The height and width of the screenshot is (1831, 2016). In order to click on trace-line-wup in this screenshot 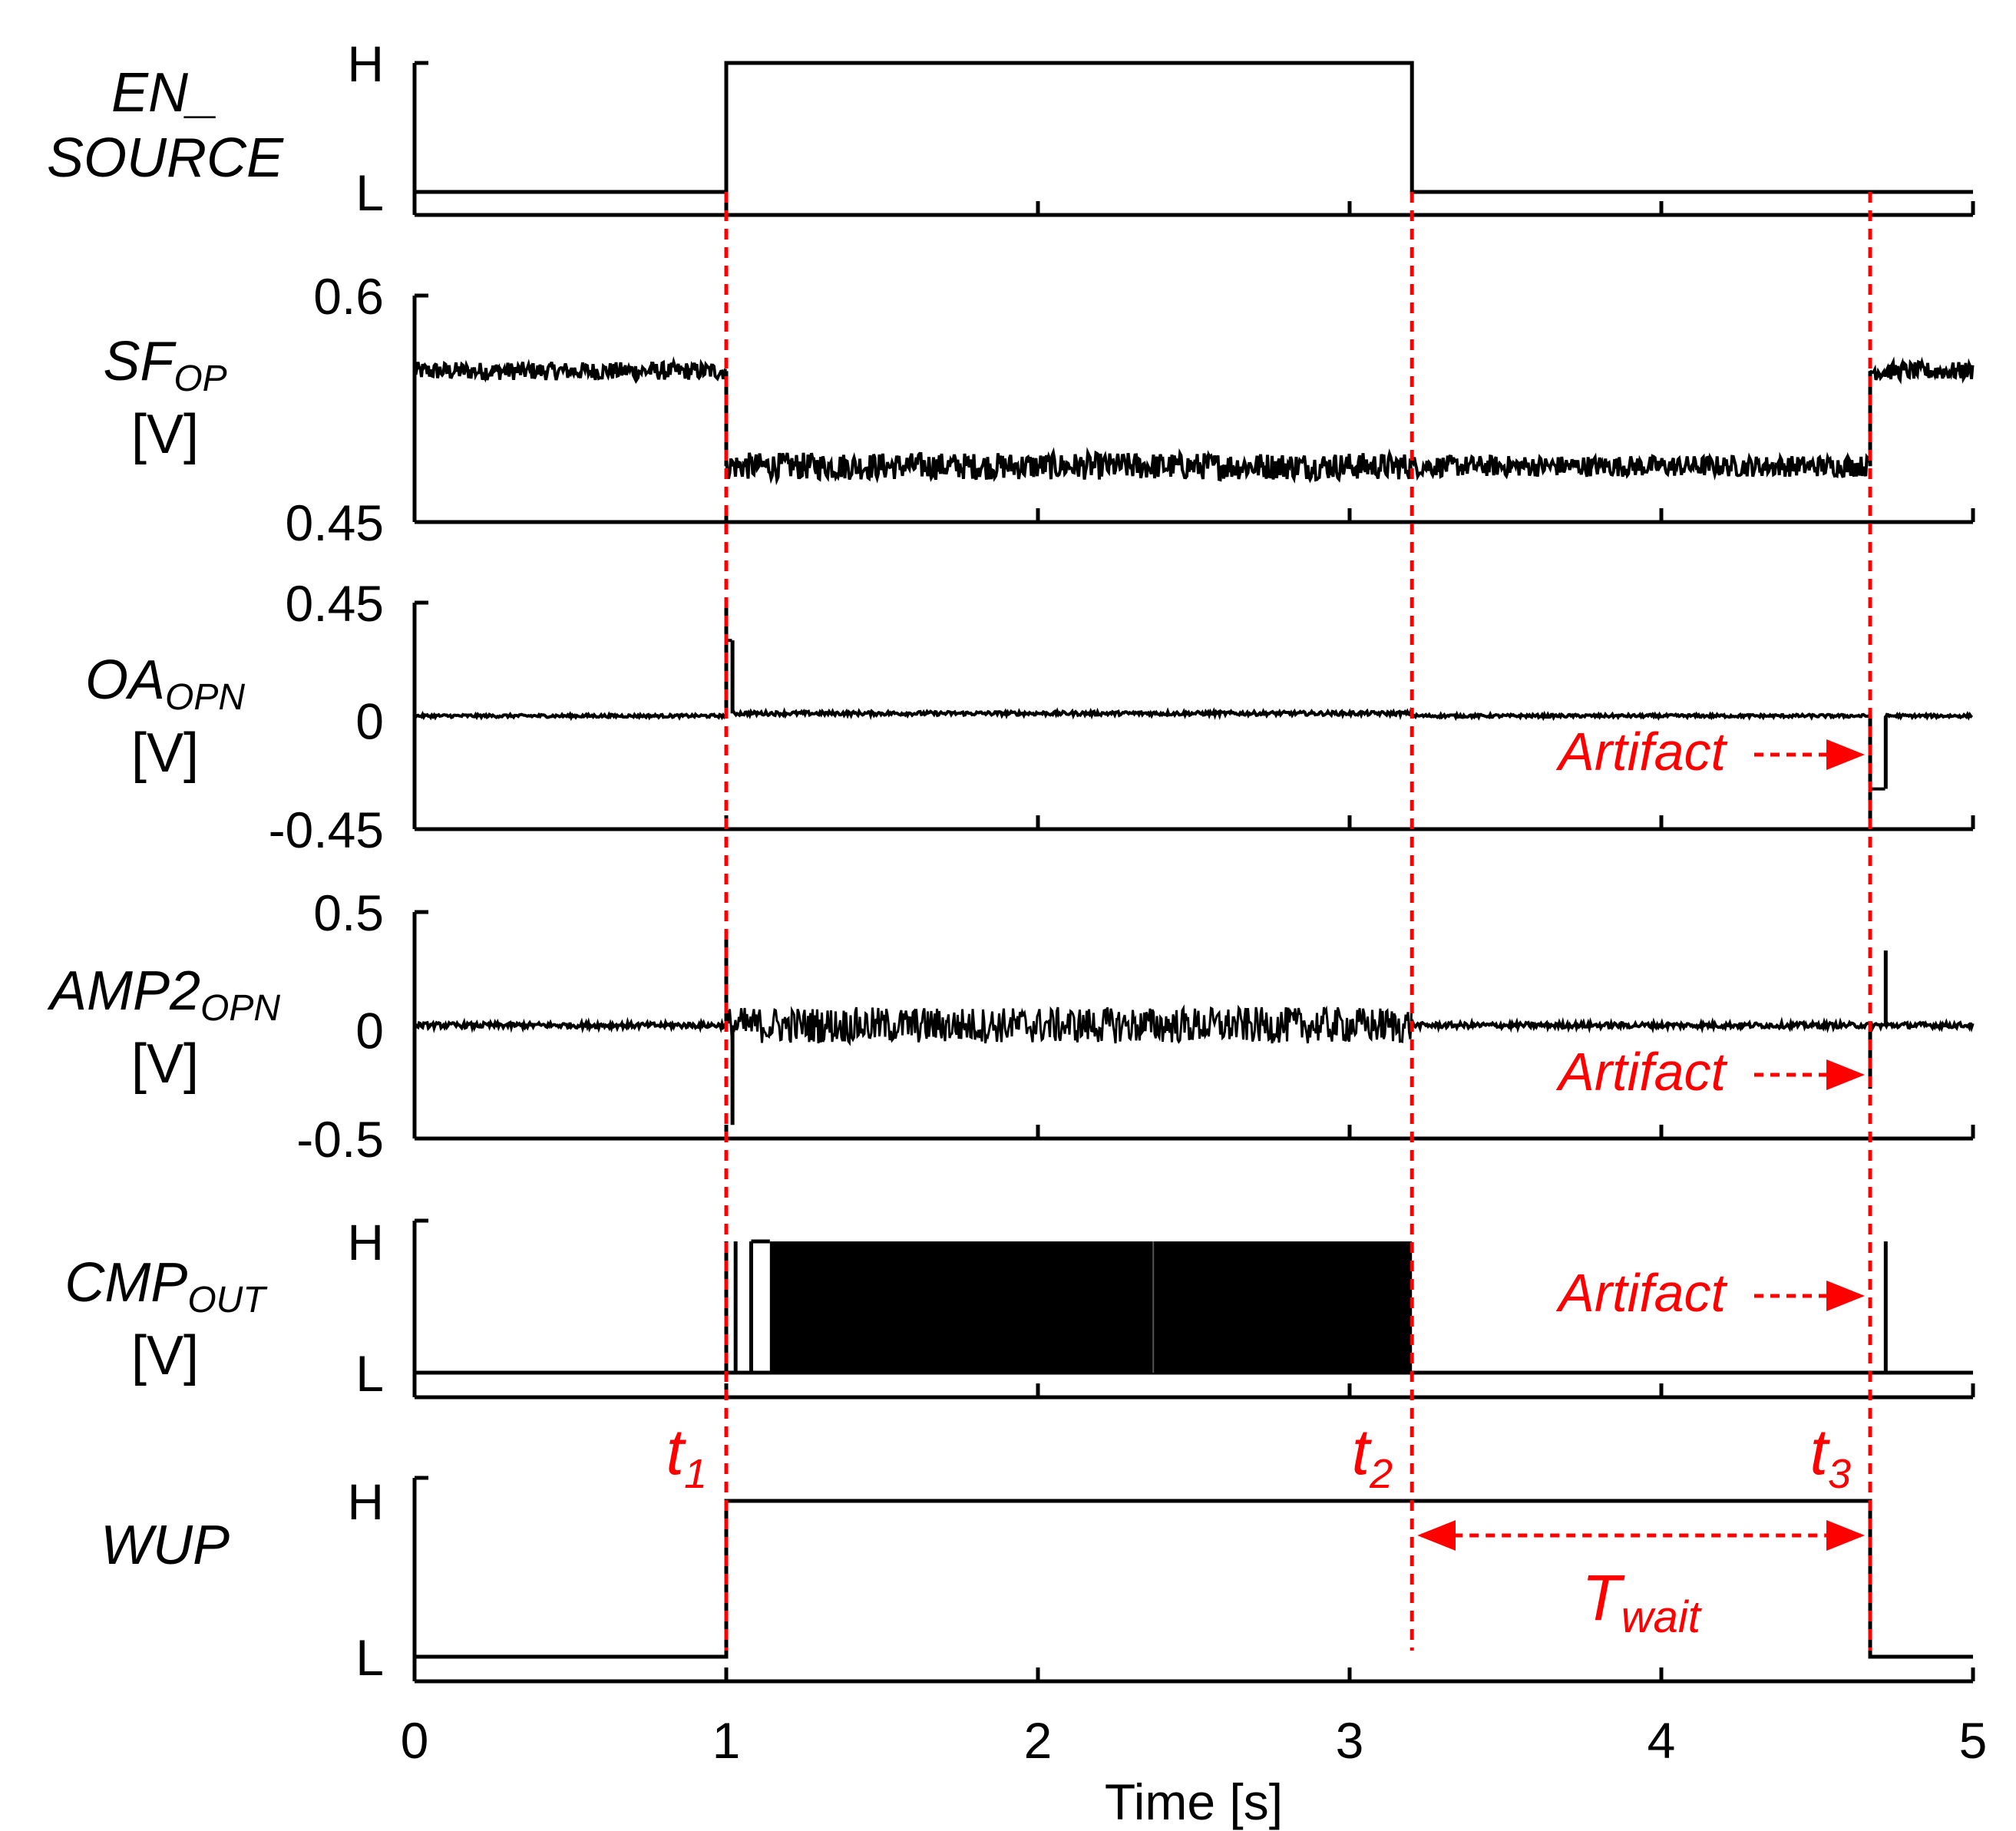, I will do `click(1194, 1579)`.